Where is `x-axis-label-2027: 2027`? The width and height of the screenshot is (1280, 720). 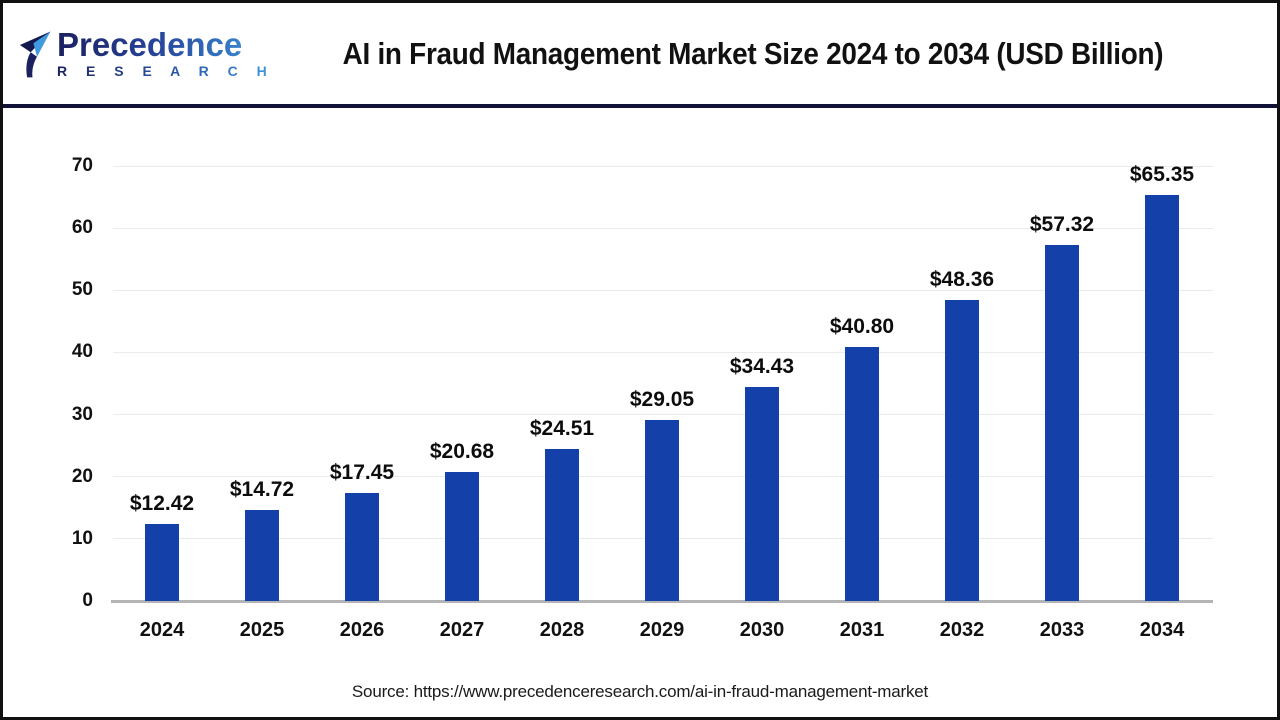
x-axis-label-2027: 2027 is located at coordinates (462, 630).